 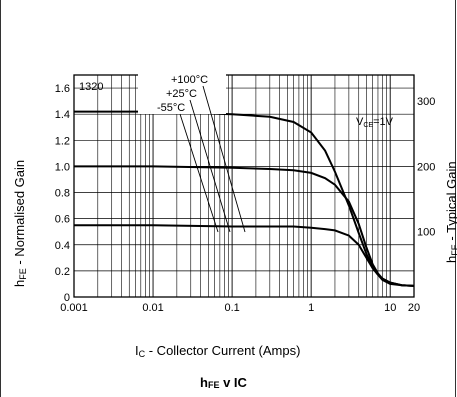 I want to click on y-tick-label: 1.0, so click(x=62, y=167).